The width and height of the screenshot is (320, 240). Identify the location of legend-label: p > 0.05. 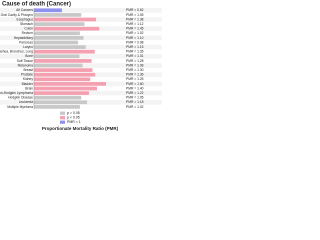
(73, 113).